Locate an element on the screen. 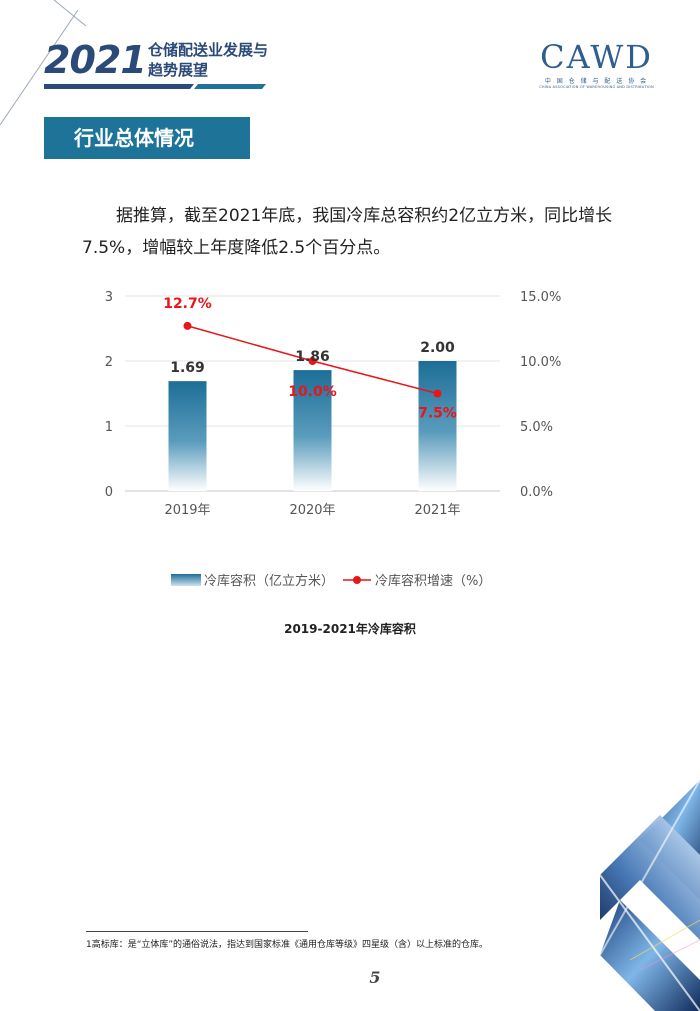 Image resolution: width=700 pixels, height=1011 pixels. x-tick-label: 2019年 is located at coordinates (187, 510).